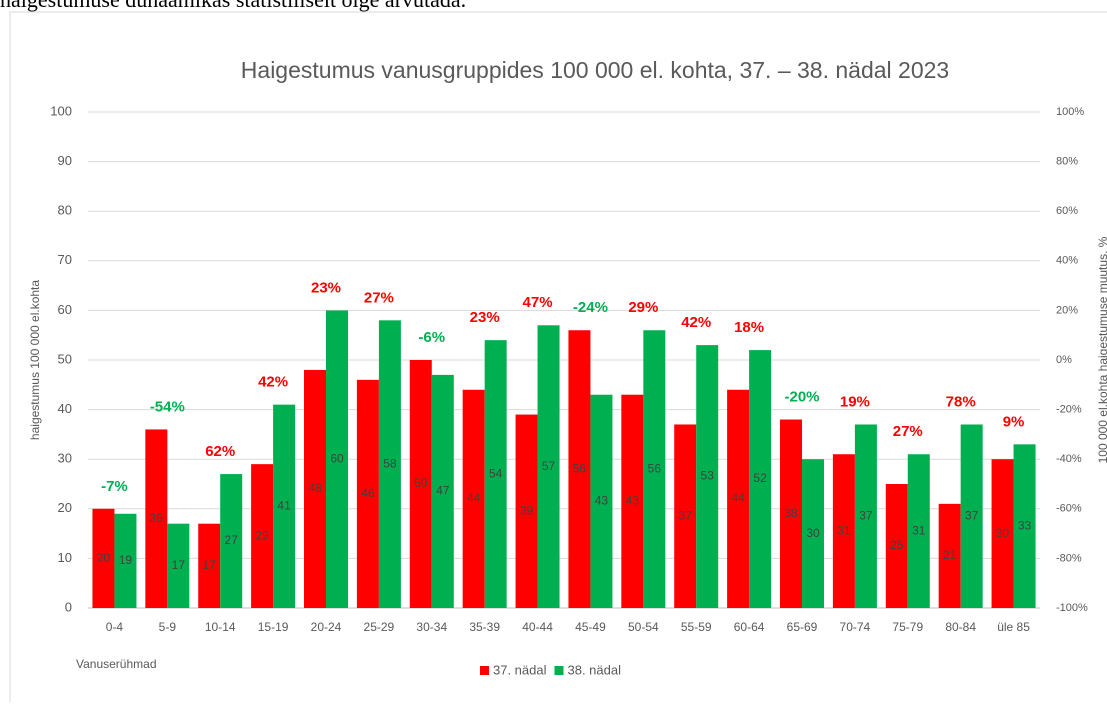 The image size is (1107, 707). Describe the element at coordinates (65, 358) in the screenshot. I see `y-tick-label: 50` at that location.